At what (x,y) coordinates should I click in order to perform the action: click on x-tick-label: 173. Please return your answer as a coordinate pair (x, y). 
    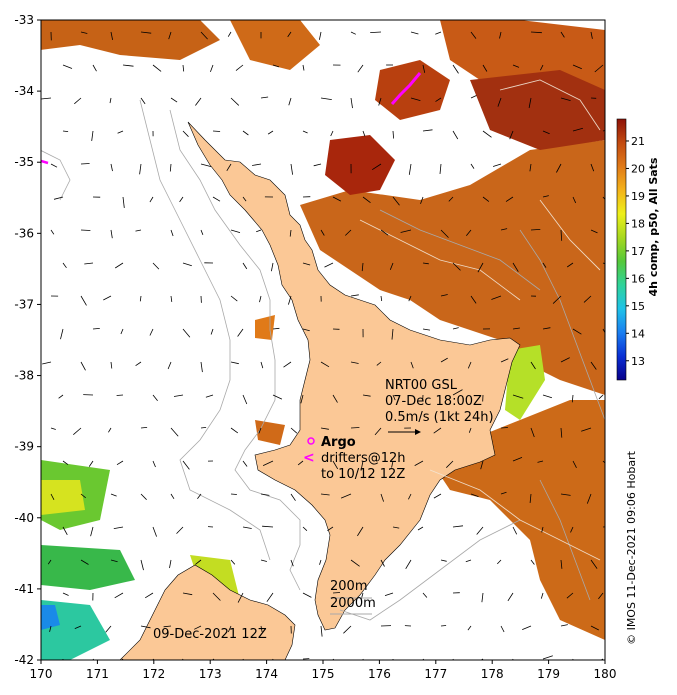
    Looking at the image, I should click on (210, 674).